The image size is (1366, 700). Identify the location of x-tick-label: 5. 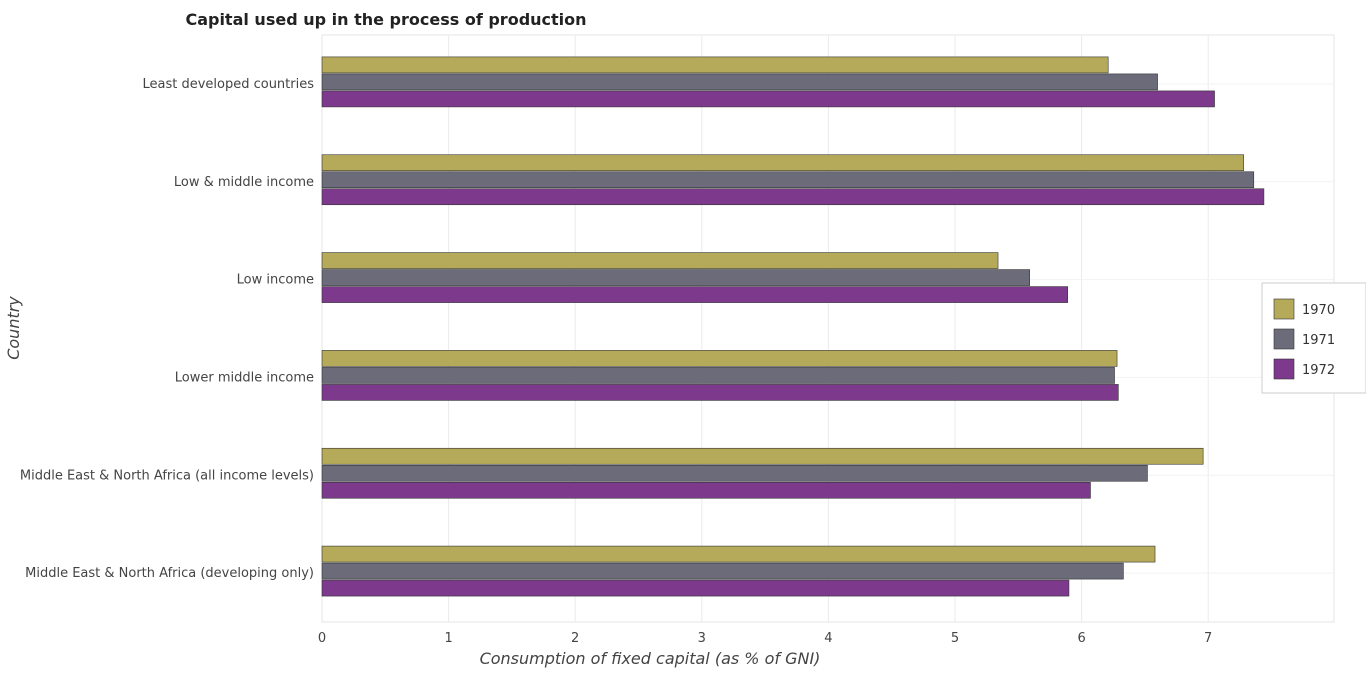
(955, 638).